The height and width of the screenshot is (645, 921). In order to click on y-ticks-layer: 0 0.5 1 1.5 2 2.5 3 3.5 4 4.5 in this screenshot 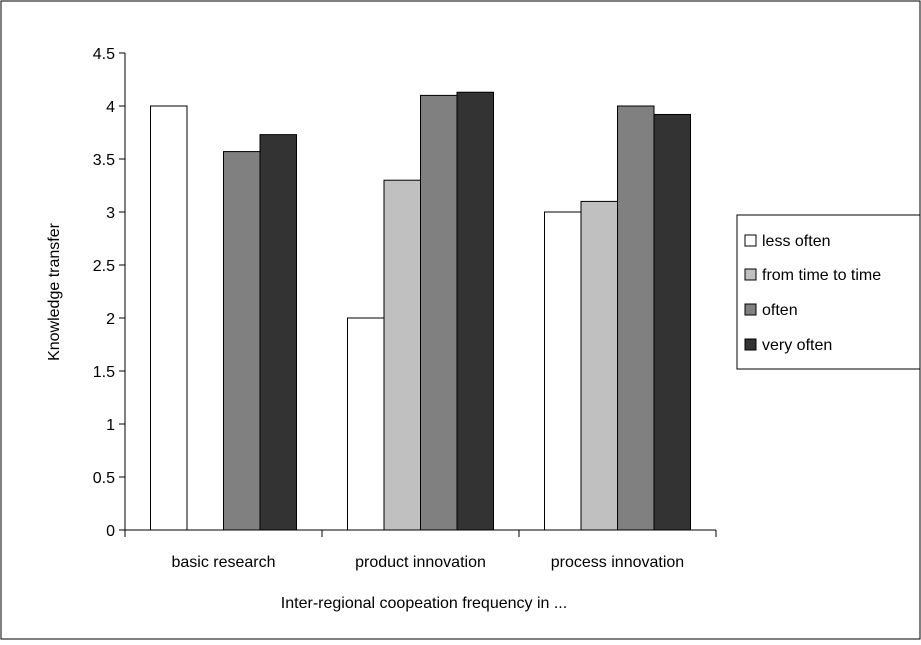, I will do `click(109, 293)`.